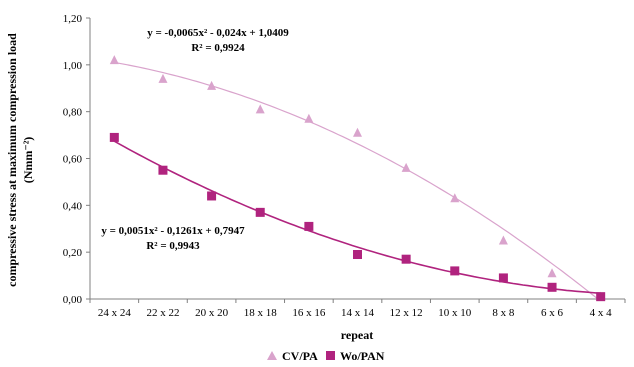 Image resolution: width=634 pixels, height=367 pixels. I want to click on y-tick-label: 0,20, so click(73, 253).